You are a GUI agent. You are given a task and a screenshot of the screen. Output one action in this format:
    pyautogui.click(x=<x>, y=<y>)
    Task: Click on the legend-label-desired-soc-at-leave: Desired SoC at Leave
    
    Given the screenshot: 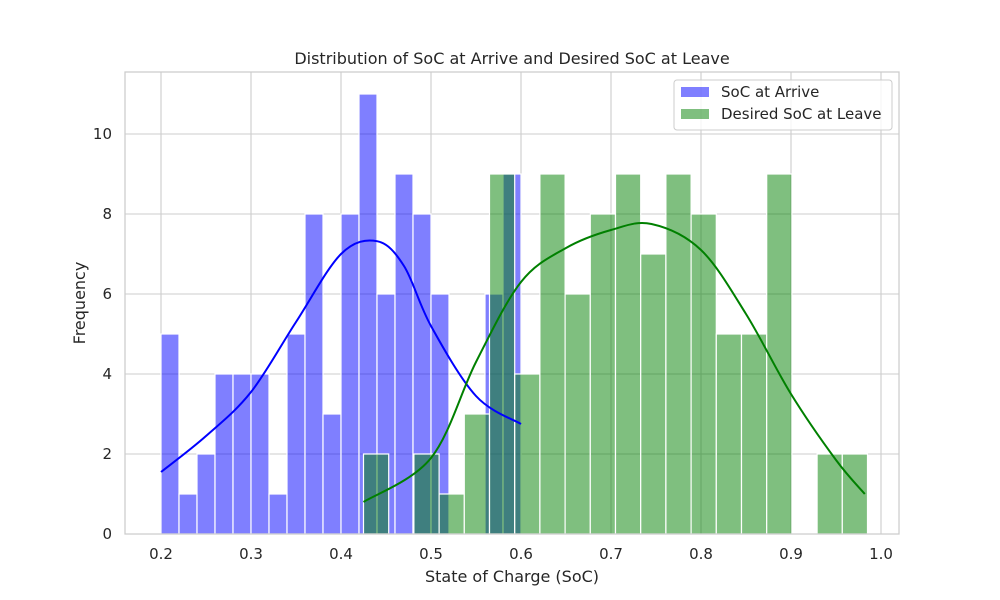 What is the action you would take?
    pyautogui.click(x=801, y=114)
    